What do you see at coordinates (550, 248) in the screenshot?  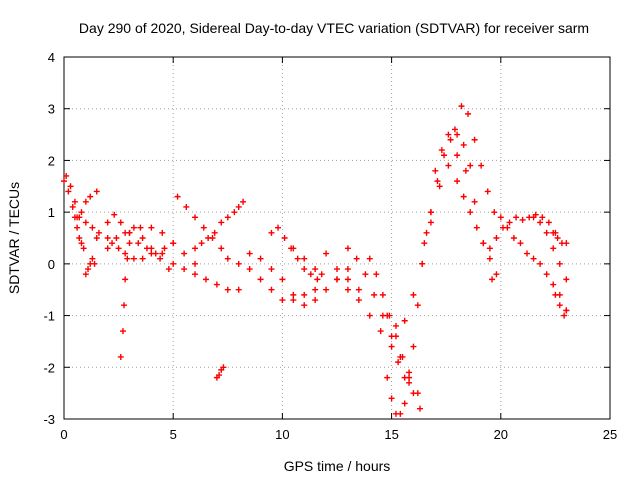 I see `series-arc26` at bounding box center [550, 248].